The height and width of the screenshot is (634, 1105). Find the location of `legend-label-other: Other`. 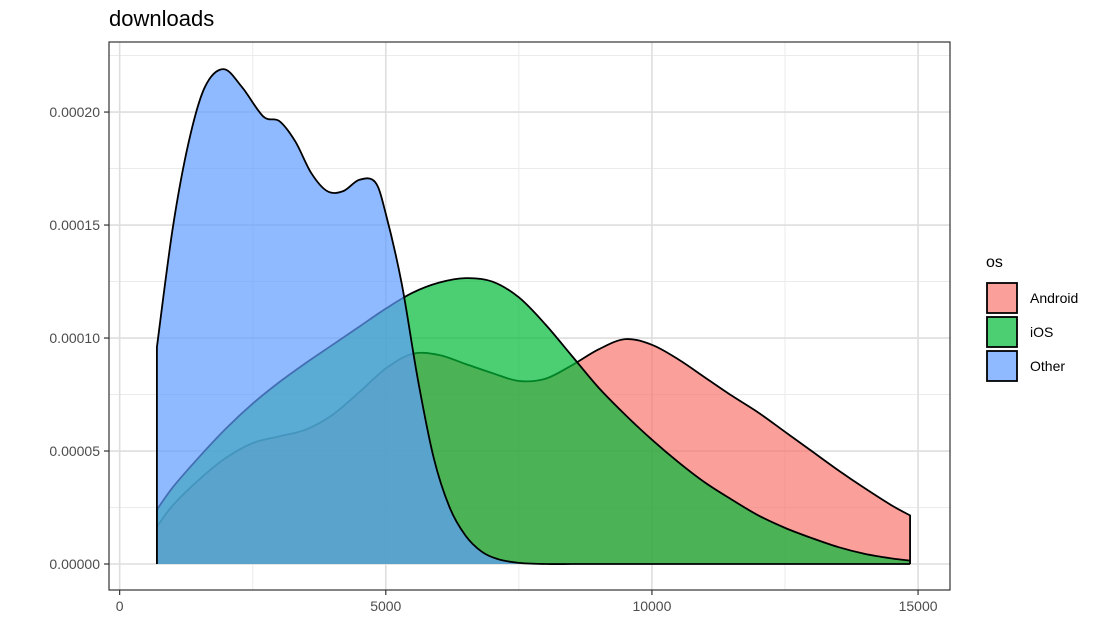

legend-label-other: Other is located at coordinates (1047, 366).